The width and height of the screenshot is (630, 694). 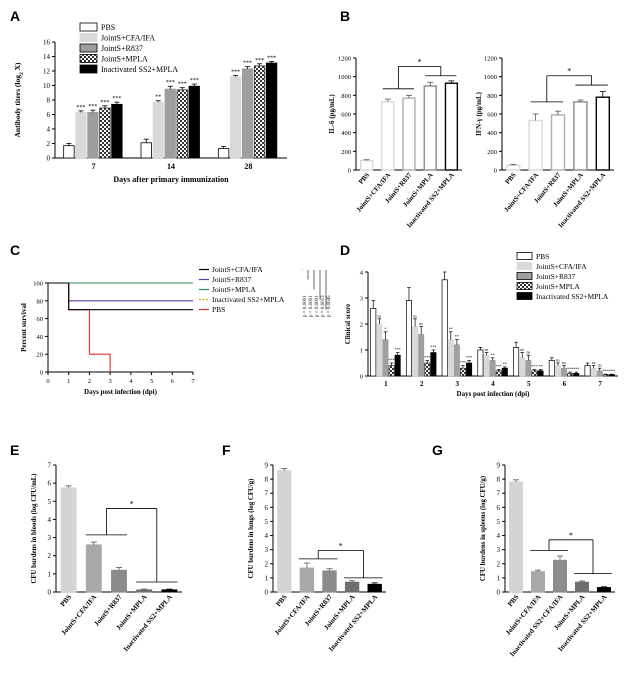 I want to click on panel-a-x-label: Days after primary immunization, so click(x=171, y=179).